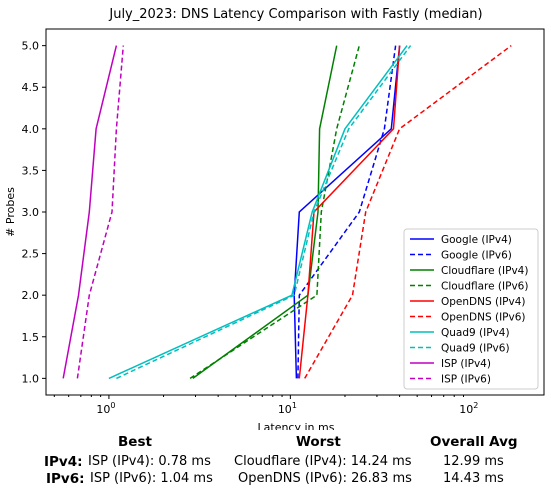  What do you see at coordinates (318, 442) in the screenshot?
I see `summary-header-worst: Worst` at bounding box center [318, 442].